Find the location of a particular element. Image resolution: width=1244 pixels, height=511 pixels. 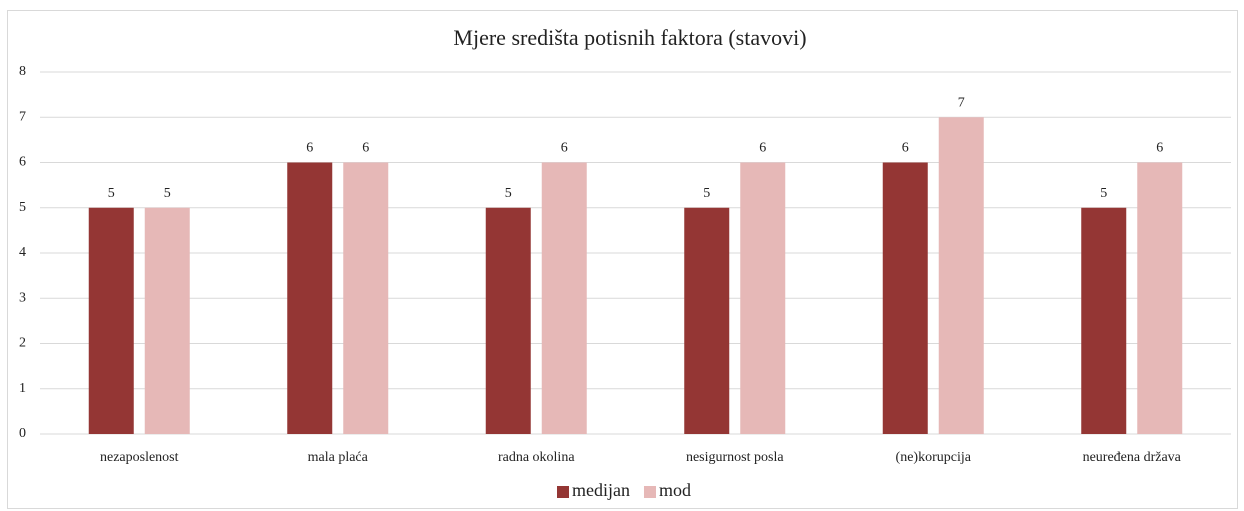

y-tick-label: 5 is located at coordinates (22, 207).